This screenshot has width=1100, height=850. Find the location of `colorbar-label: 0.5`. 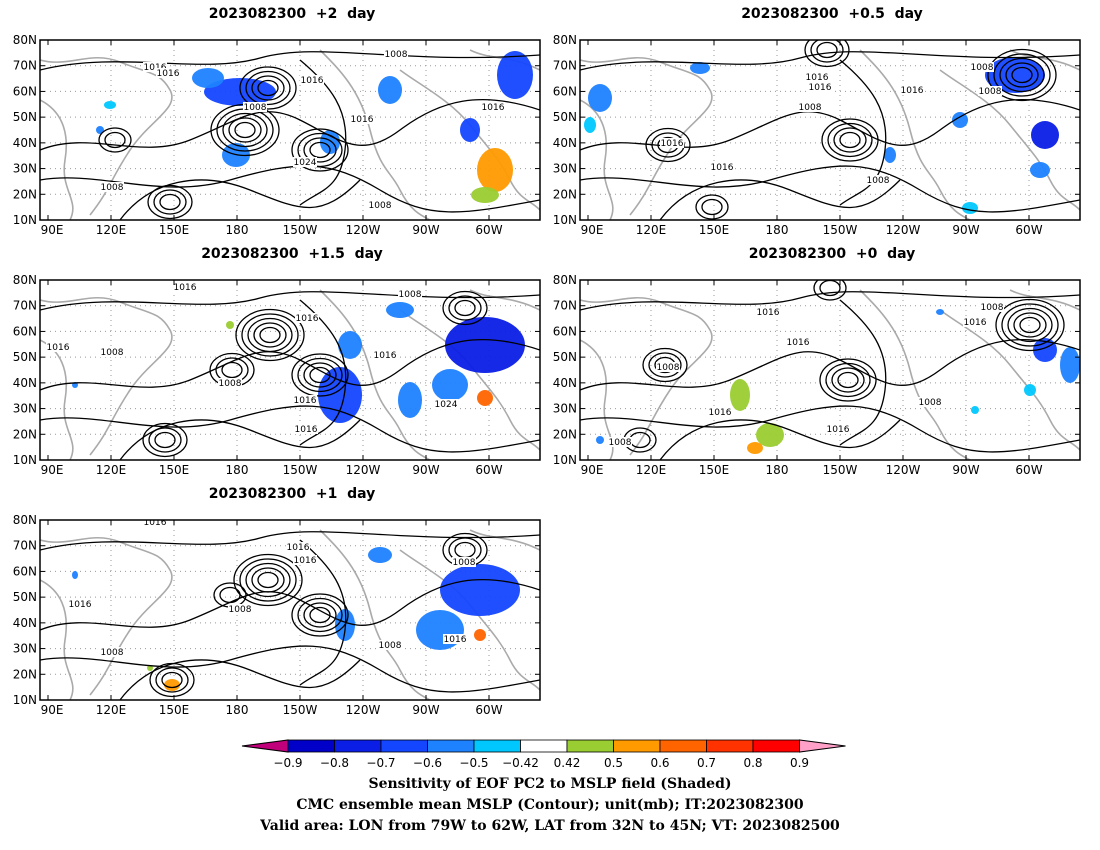

colorbar-label: 0.5 is located at coordinates (613, 763).